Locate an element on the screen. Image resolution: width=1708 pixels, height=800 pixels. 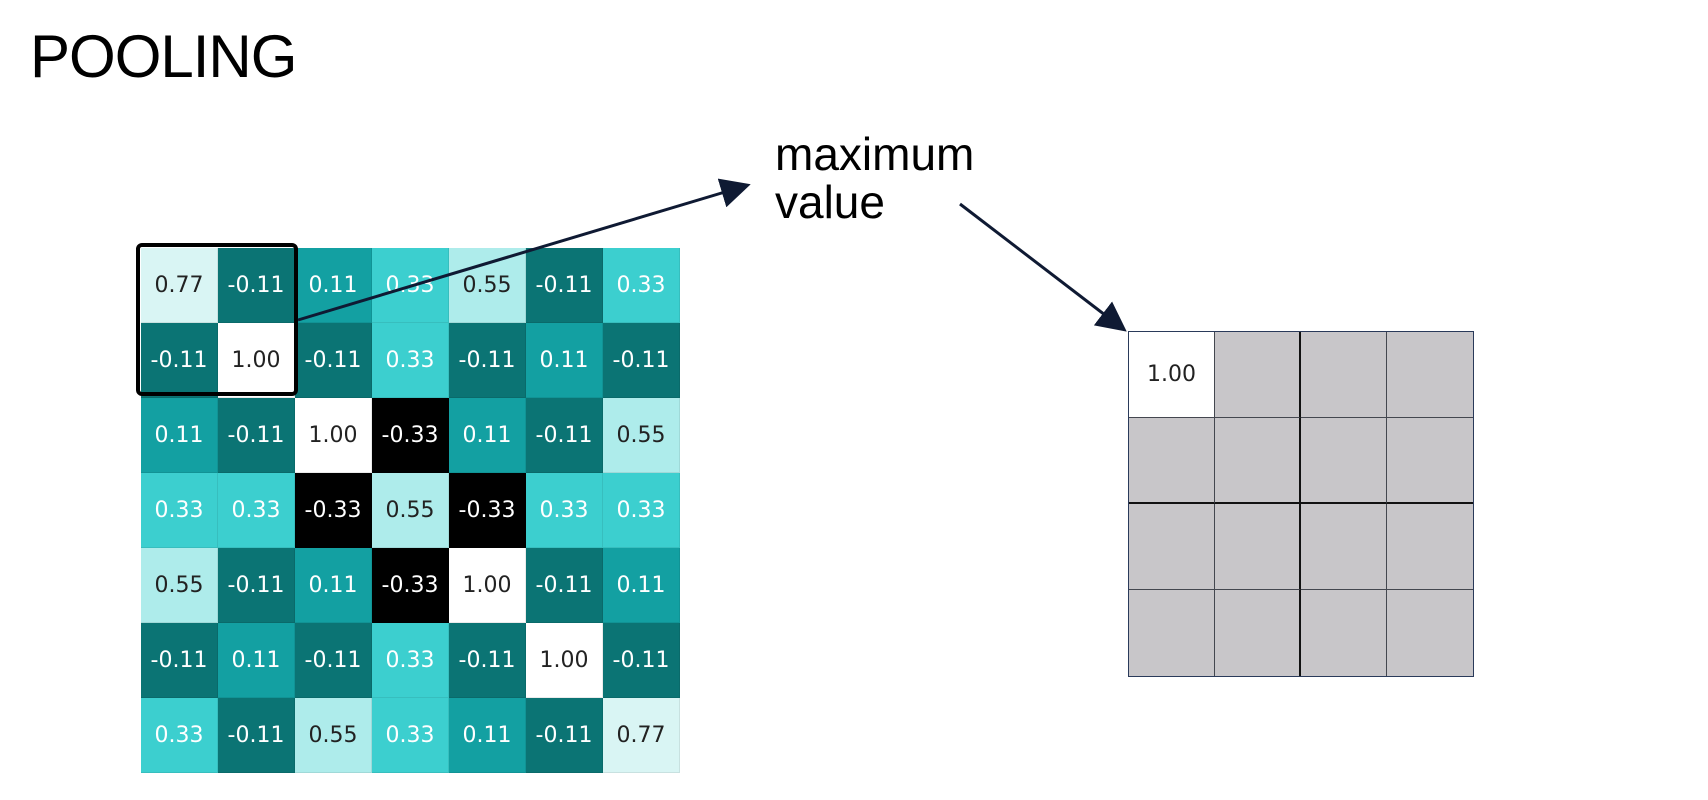
pooled-output-map: 1.00 is located at coordinates (1301, 504).